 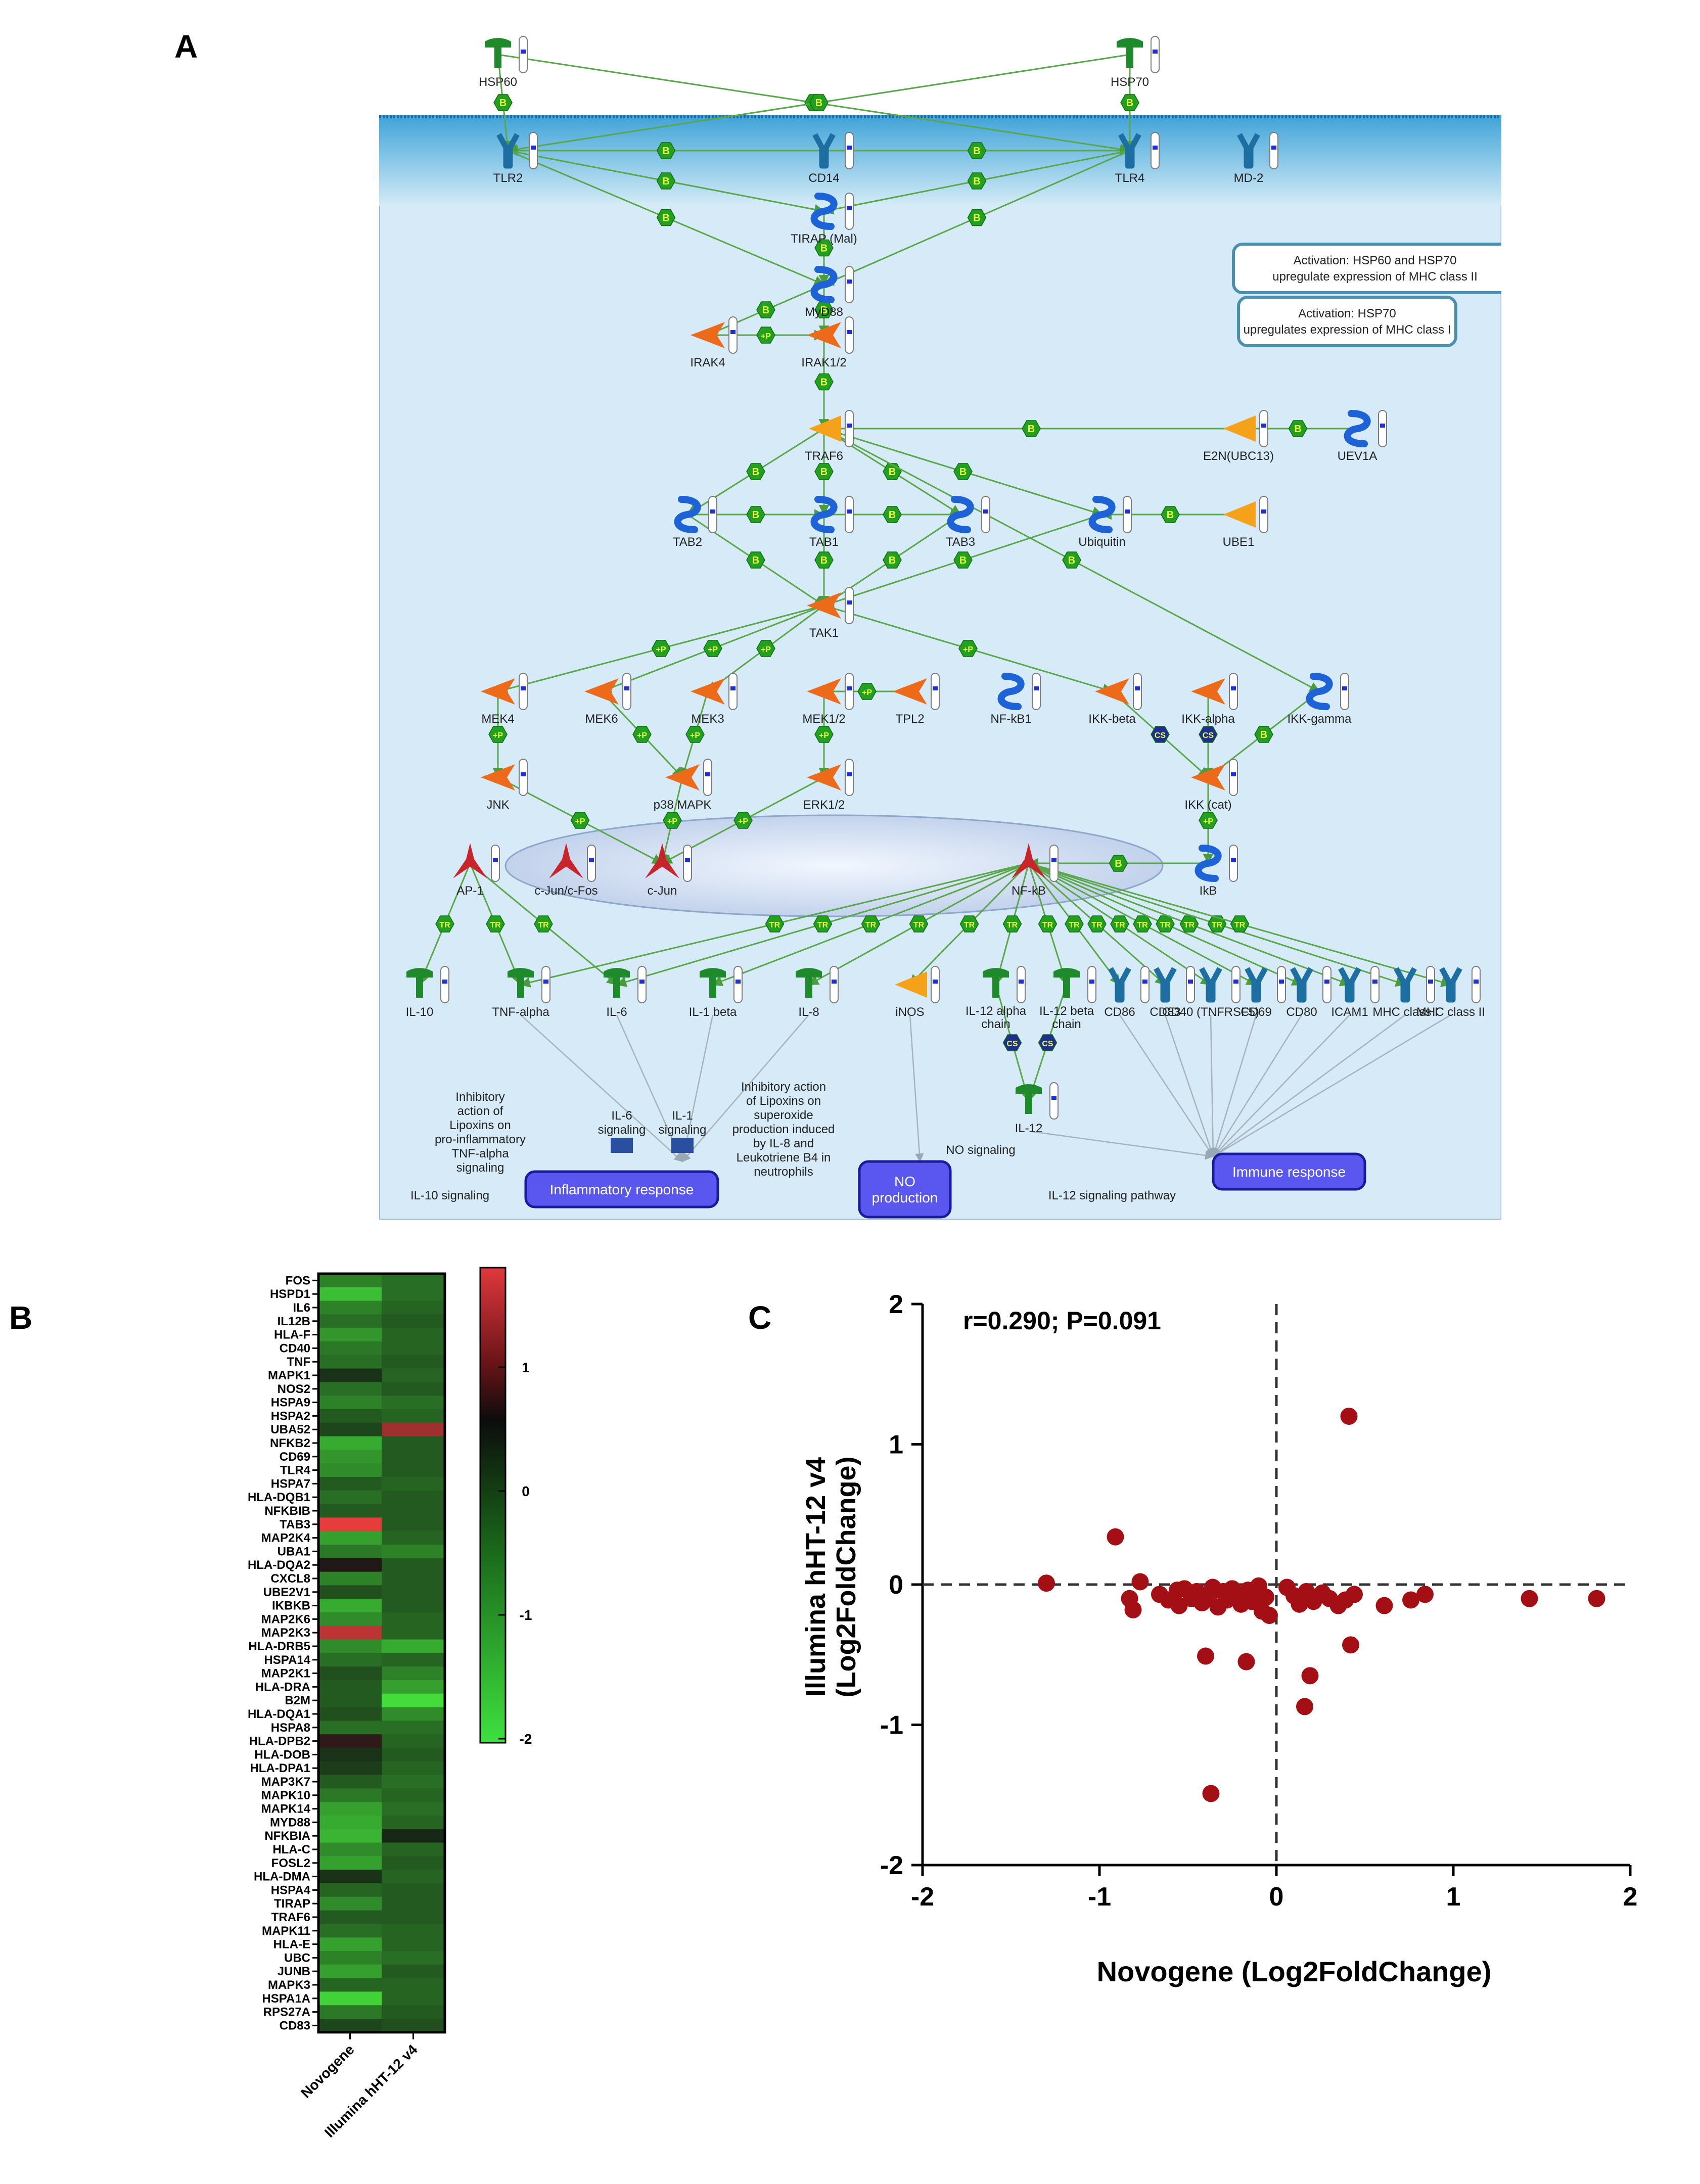 I want to click on output-cd86, so click(x=1167, y=1086).